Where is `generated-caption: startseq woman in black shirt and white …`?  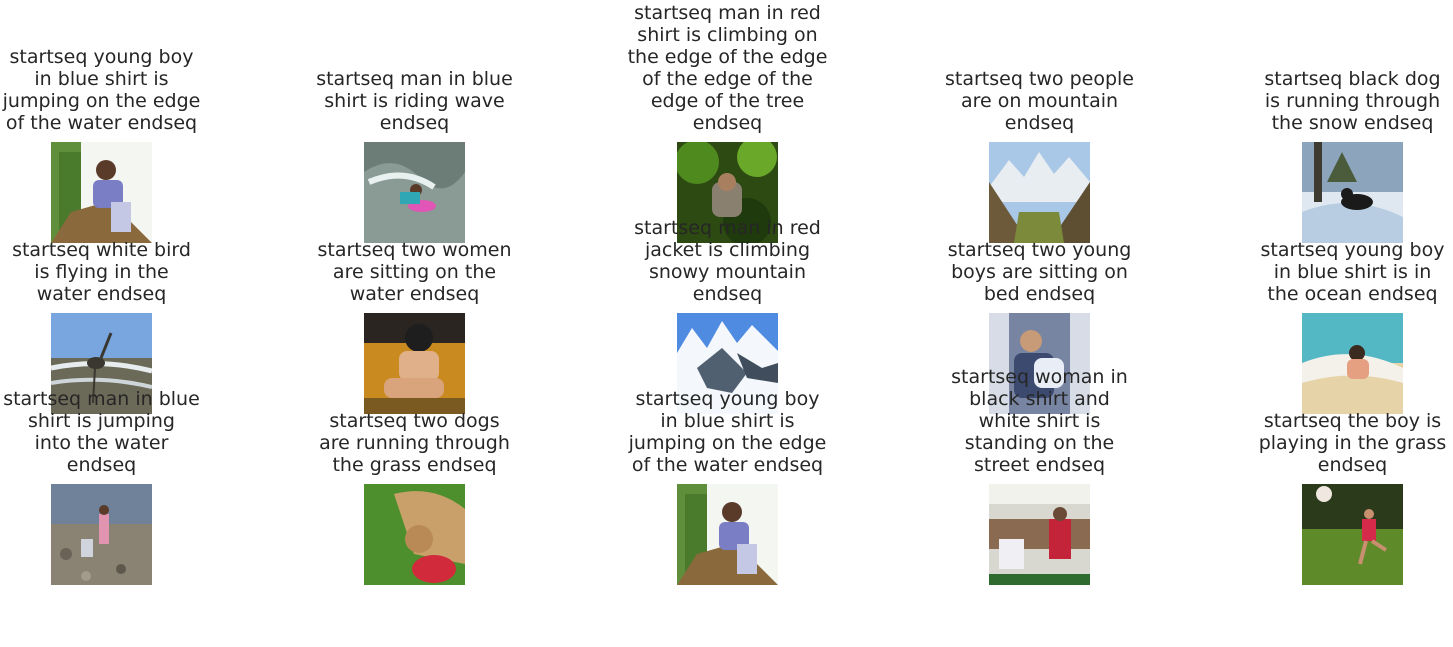 generated-caption: startseq woman in black shirt and white … is located at coordinates (1039, 421).